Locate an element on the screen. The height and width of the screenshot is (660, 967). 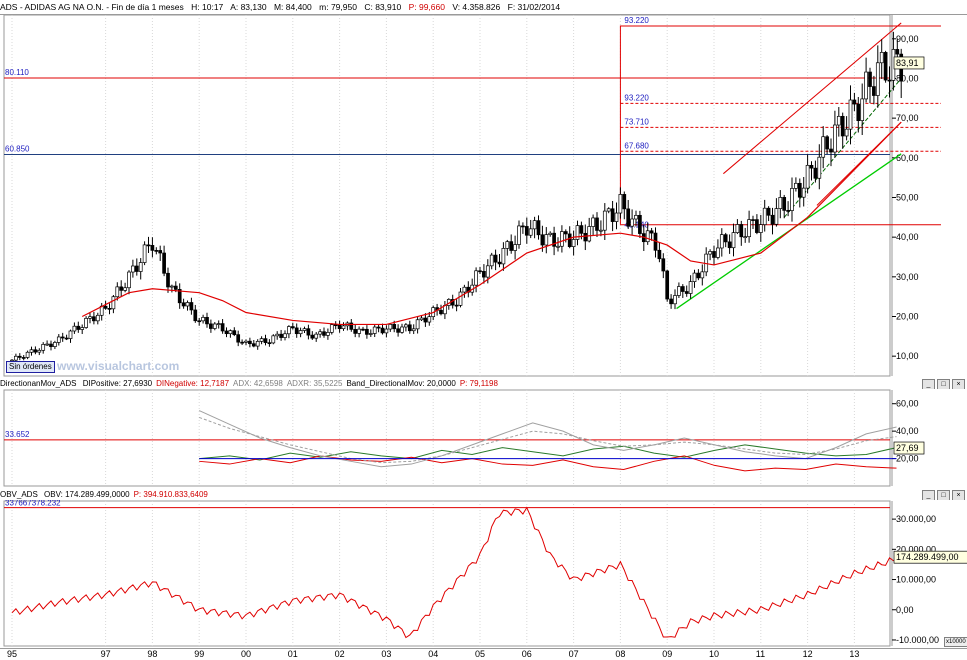
x-tick-label: 12 is located at coordinates (807, 654).